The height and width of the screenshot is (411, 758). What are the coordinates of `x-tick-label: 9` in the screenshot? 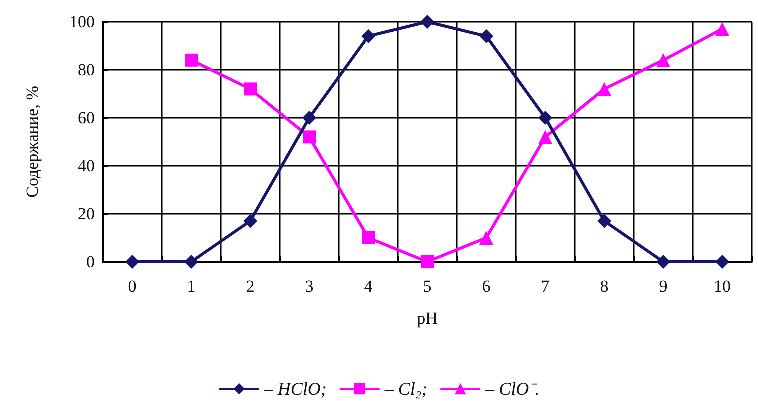 It's located at (663, 286).